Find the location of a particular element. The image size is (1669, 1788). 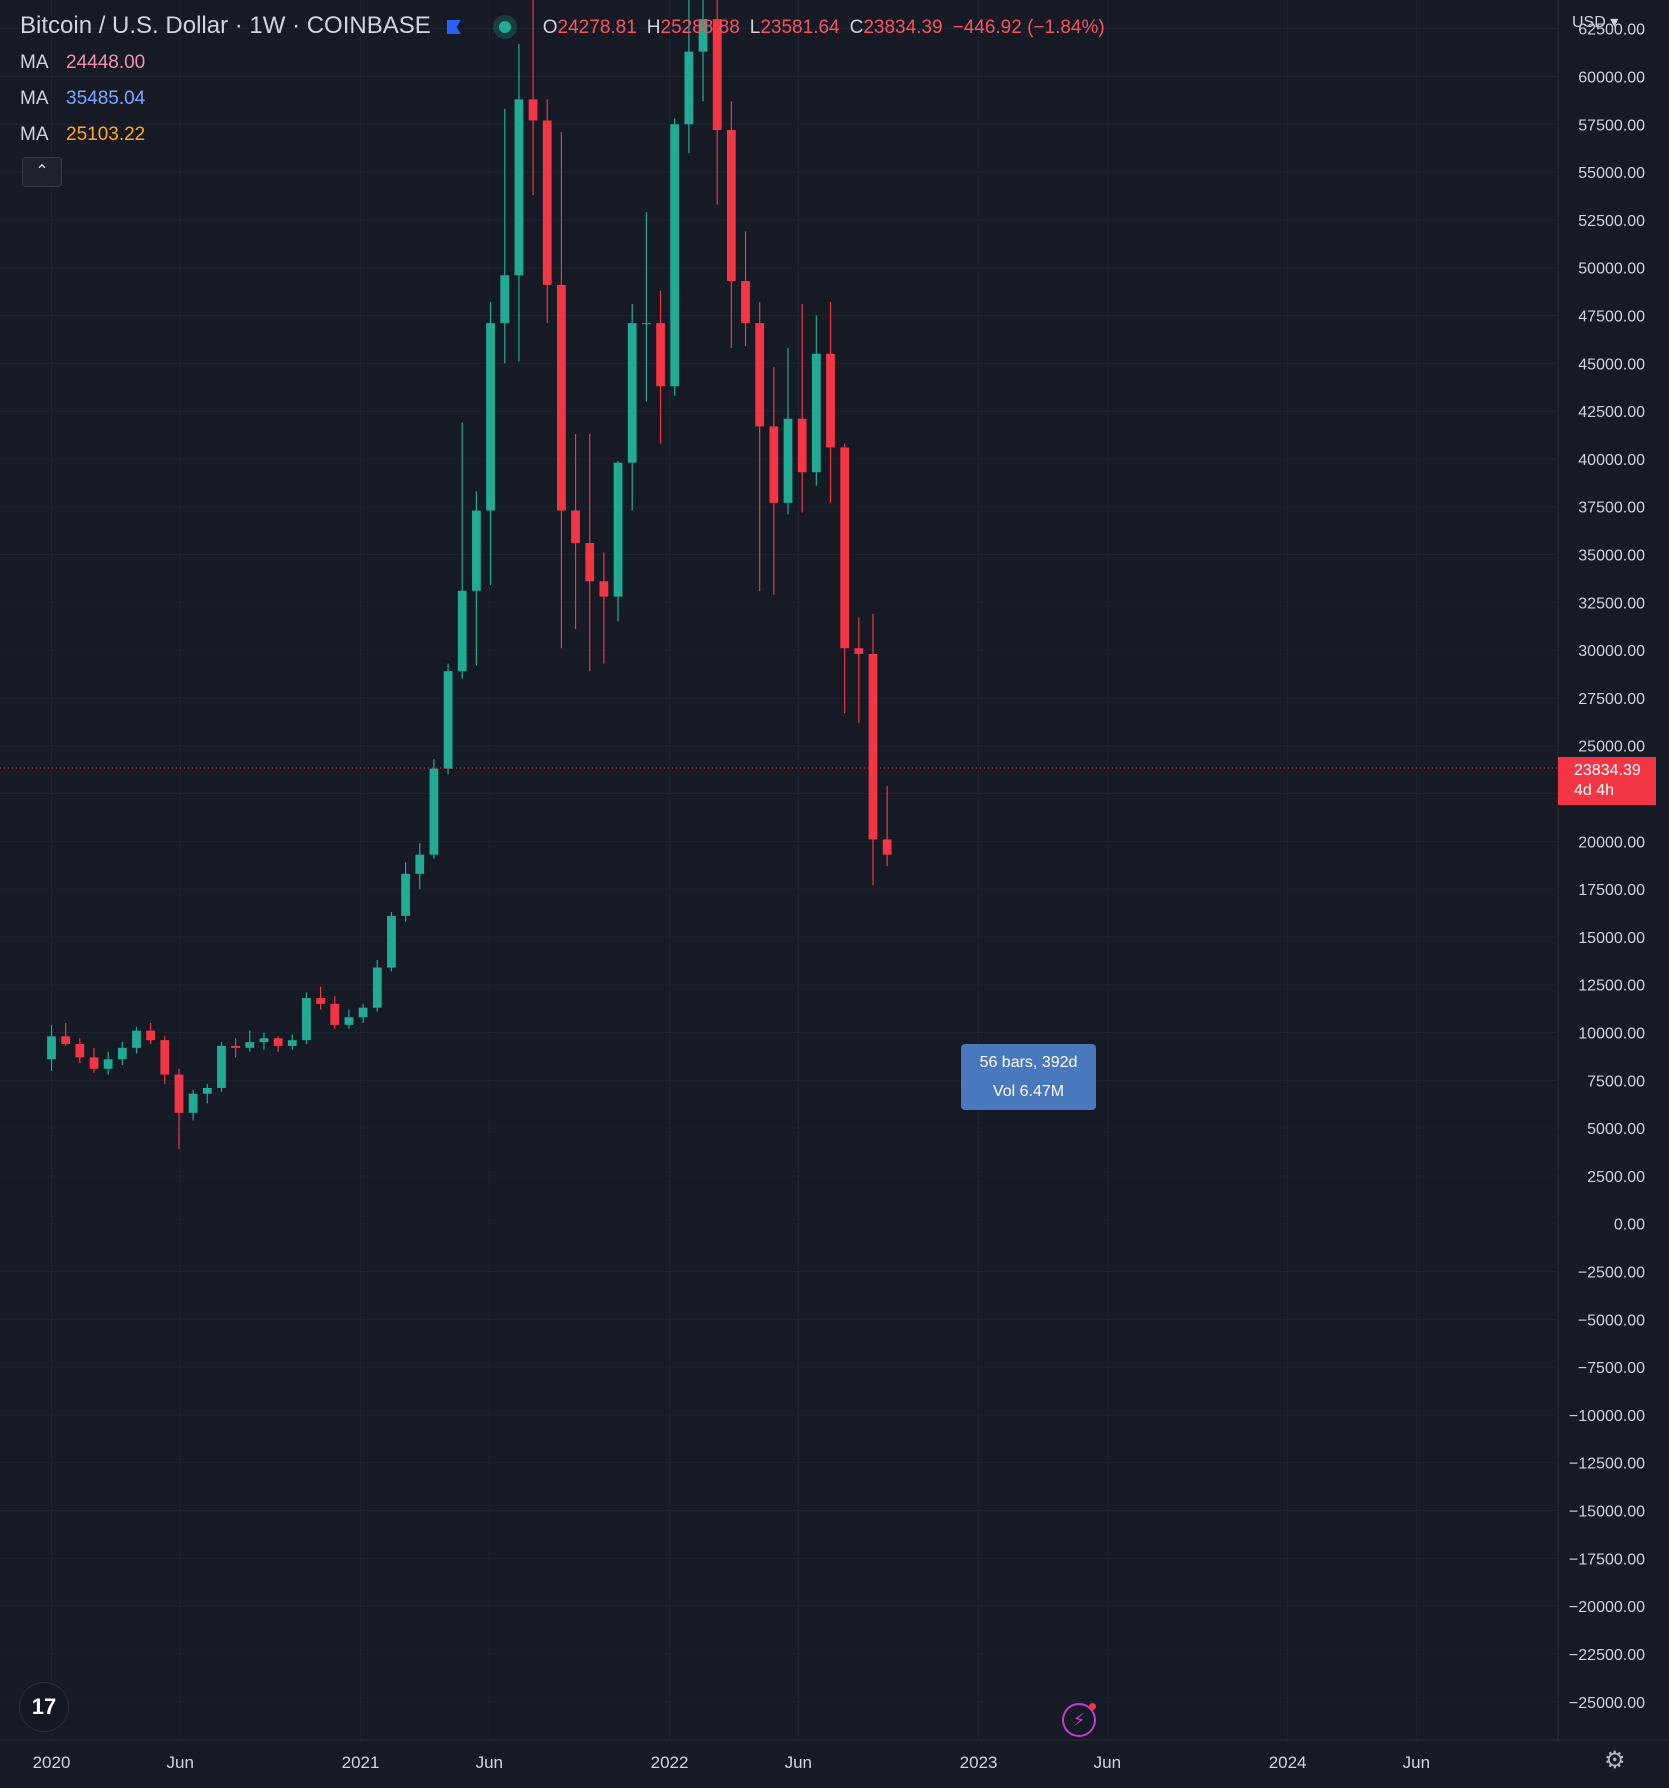

x-tick-label: 2024 is located at coordinates (1288, 1762).